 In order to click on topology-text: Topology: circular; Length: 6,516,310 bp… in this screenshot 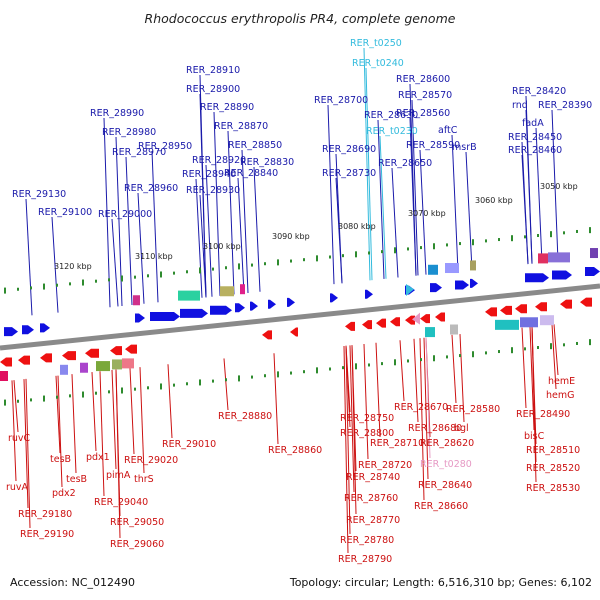, I will do `click(440, 582)`.